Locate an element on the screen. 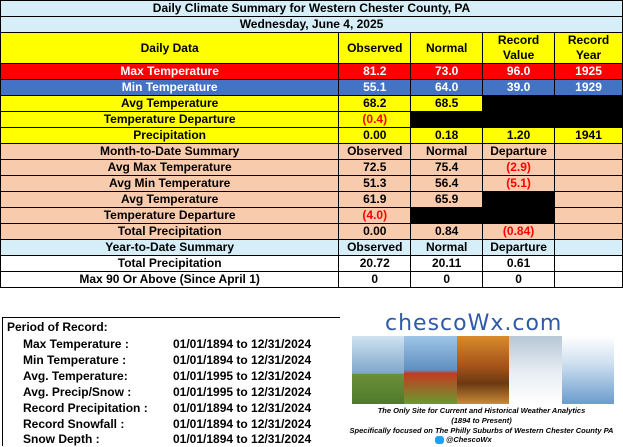  normal-value: 68.5 is located at coordinates (447, 103).